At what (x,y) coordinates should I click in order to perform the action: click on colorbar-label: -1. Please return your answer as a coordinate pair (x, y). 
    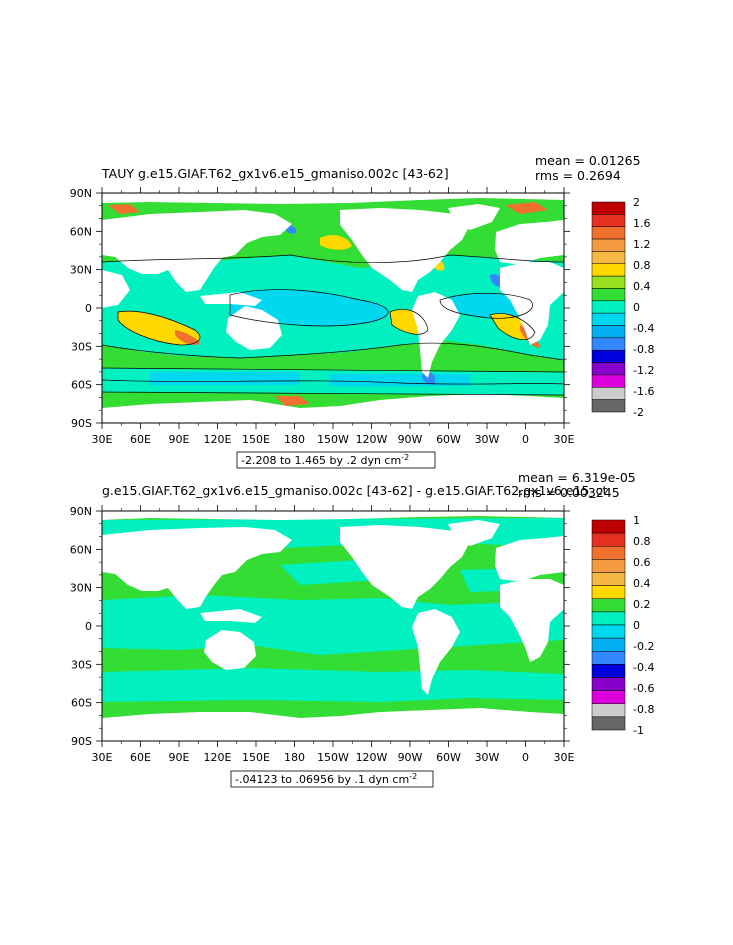
    Looking at the image, I should click on (638, 730).